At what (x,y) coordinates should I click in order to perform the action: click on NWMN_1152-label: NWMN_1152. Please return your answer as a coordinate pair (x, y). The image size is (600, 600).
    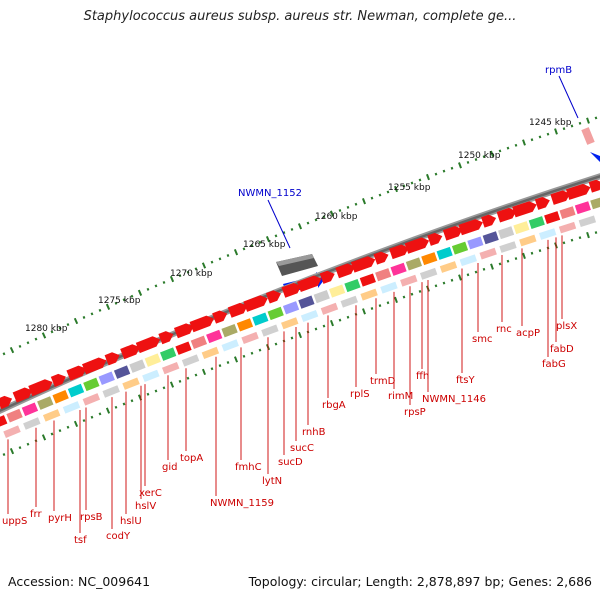
    Looking at the image, I should click on (270, 193).